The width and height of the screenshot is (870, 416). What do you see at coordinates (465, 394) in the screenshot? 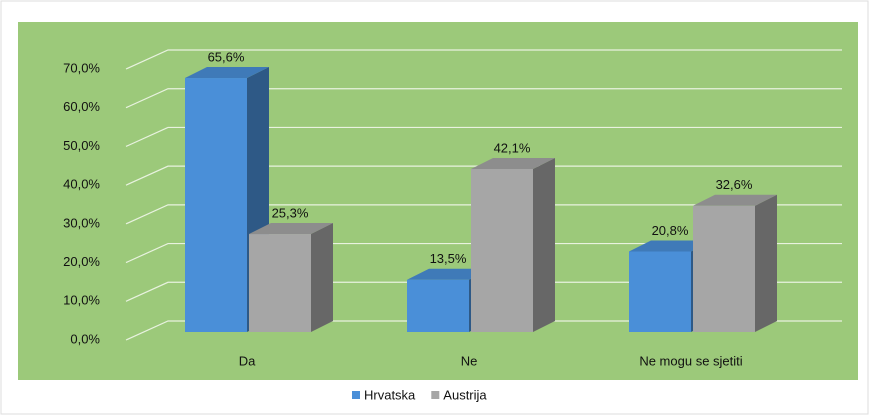
I see `legend-label: Austrija` at bounding box center [465, 394].